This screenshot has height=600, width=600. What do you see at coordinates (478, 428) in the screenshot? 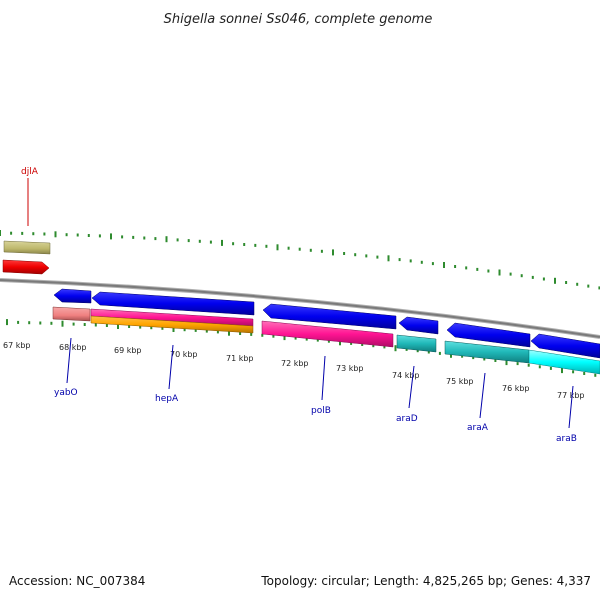
I see `gene-label-araA: araA` at bounding box center [478, 428].